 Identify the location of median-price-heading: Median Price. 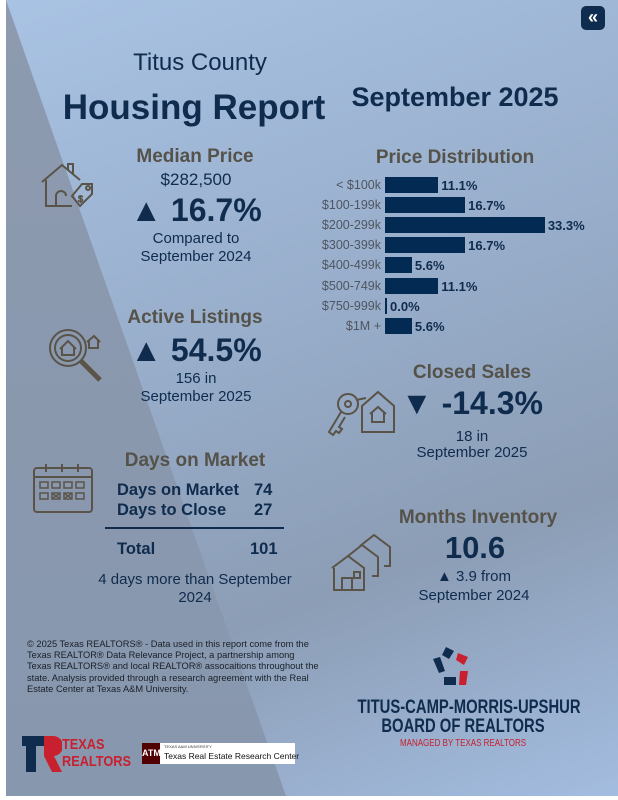
(195, 156).